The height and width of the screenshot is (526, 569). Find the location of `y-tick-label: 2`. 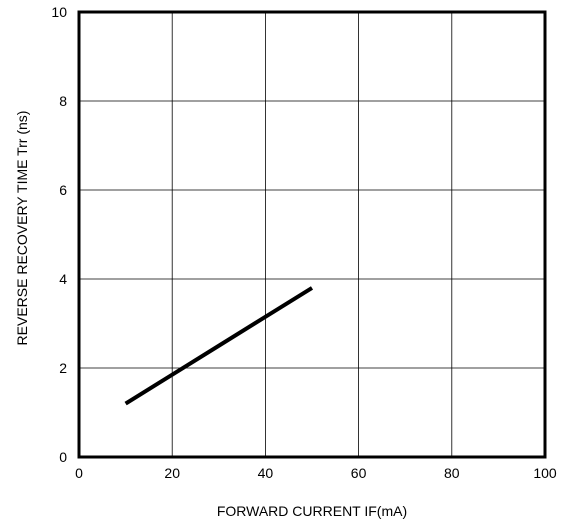

y-tick-label: 2 is located at coordinates (63, 368).